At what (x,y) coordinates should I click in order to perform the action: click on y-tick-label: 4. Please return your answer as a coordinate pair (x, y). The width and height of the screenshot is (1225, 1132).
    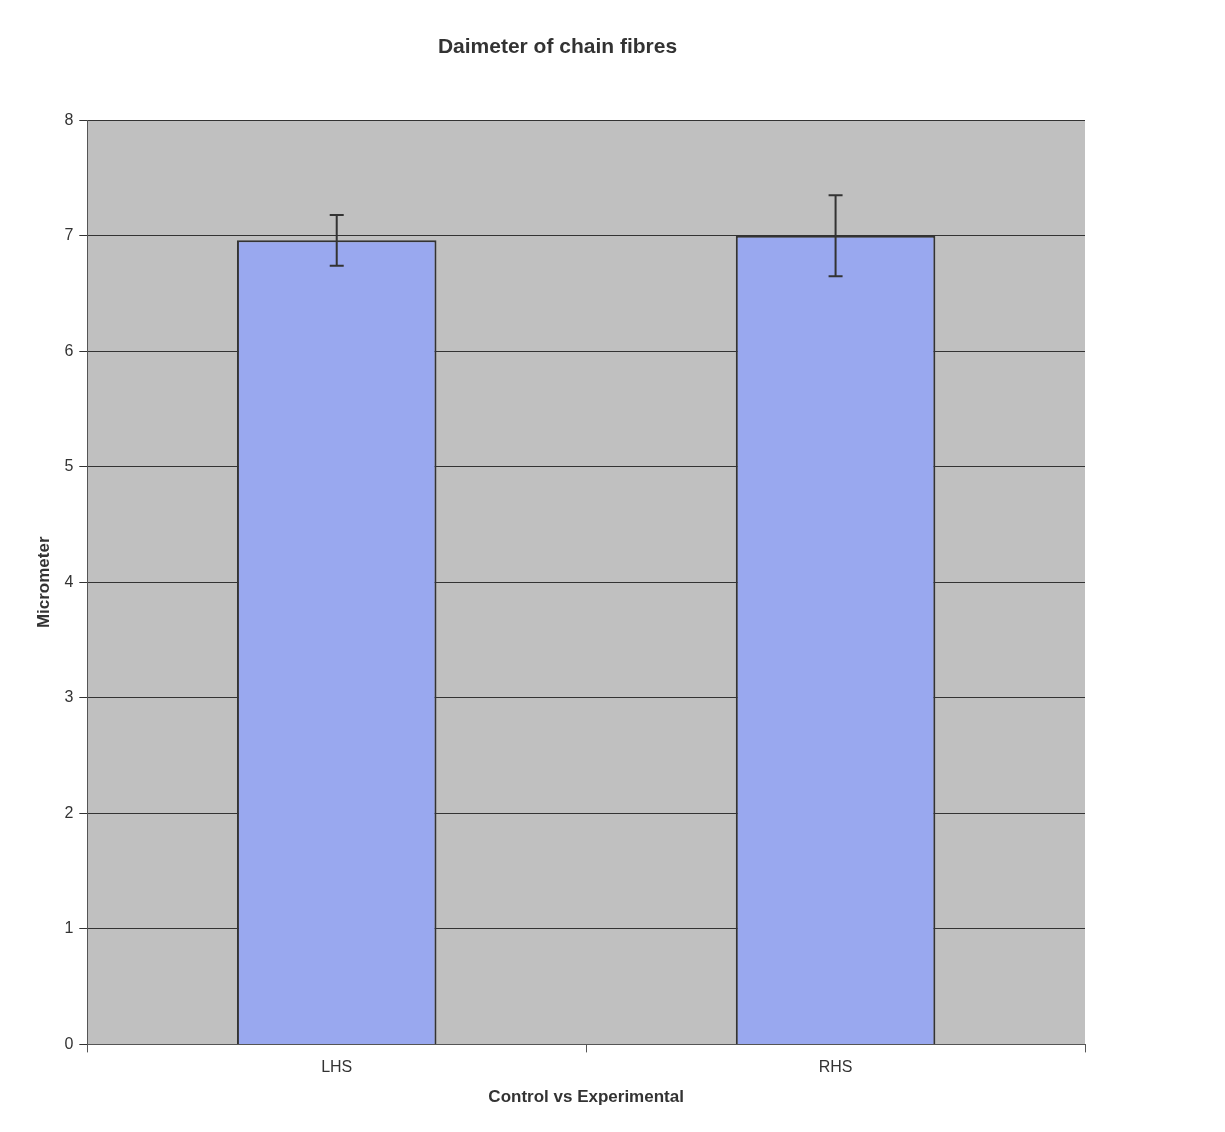
    Looking at the image, I should click on (69, 581).